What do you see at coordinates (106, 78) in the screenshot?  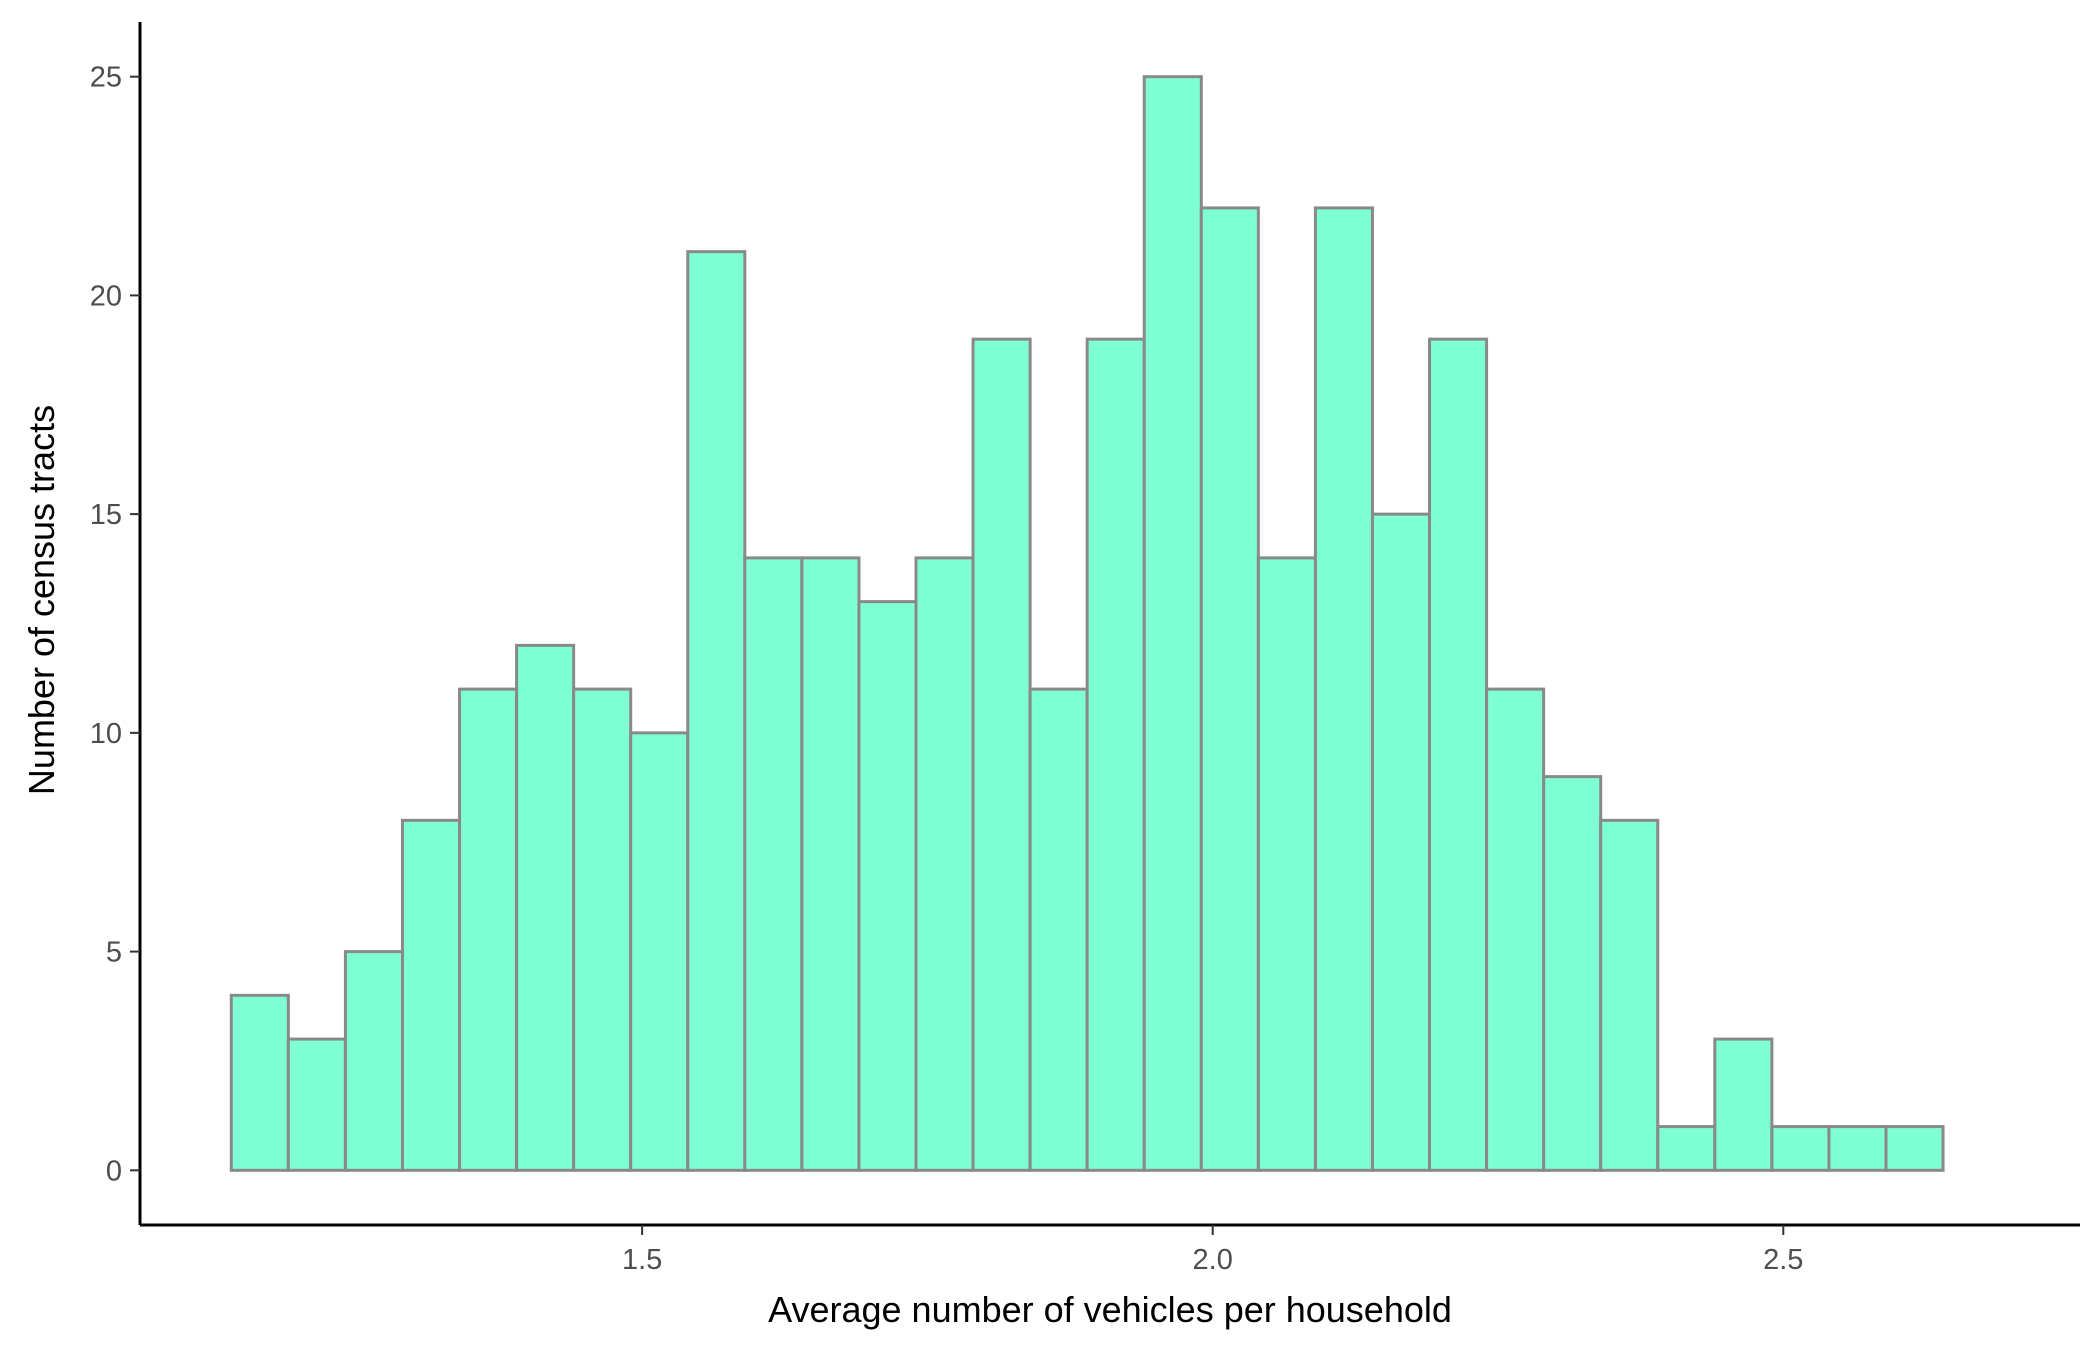 I see `y-tick-label: 25` at bounding box center [106, 78].